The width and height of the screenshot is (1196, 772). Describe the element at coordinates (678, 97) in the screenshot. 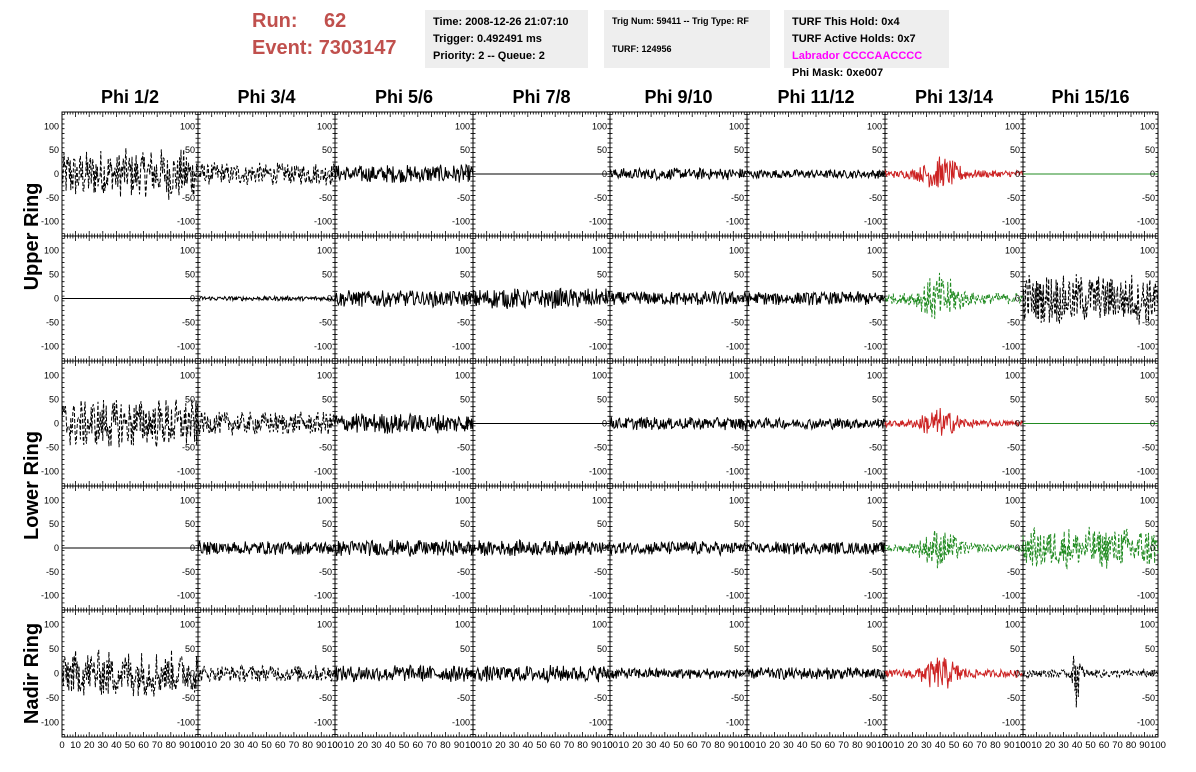

I see `column-header: Phi 9/10` at that location.